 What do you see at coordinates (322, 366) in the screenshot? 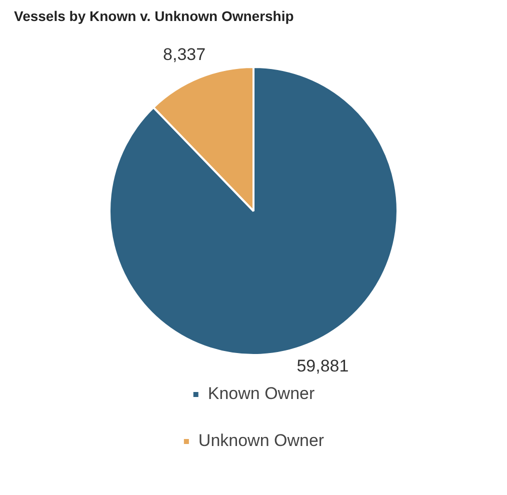
I see `data-label: 59,881` at bounding box center [322, 366].